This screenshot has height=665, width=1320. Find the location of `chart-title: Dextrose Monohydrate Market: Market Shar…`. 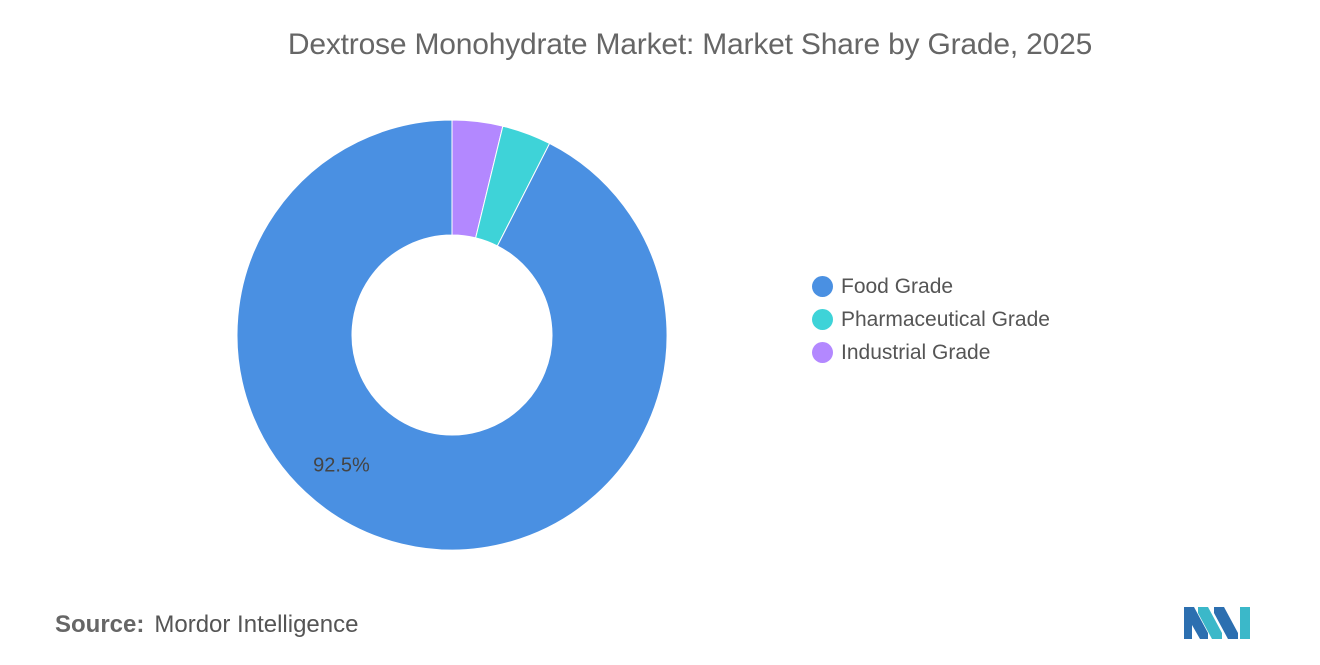

chart-title: Dextrose Monohydrate Market: Market Shar… is located at coordinates (690, 44).